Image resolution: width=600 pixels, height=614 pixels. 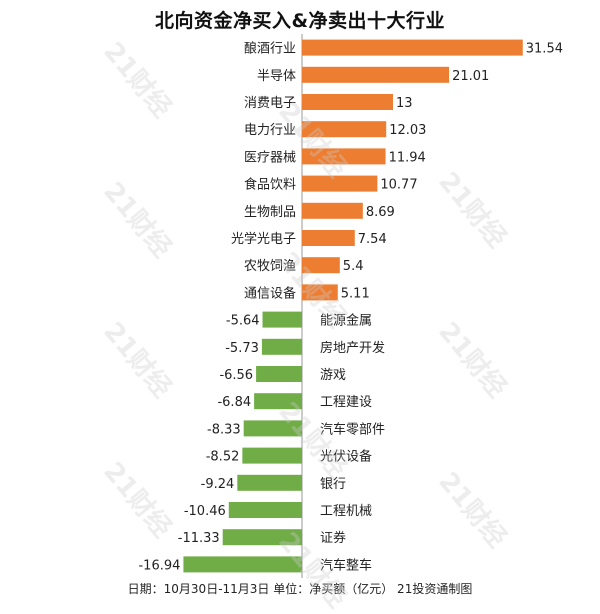 What do you see at coordinates (346, 402) in the screenshot?
I see `category-label: 工程建设` at bounding box center [346, 402].